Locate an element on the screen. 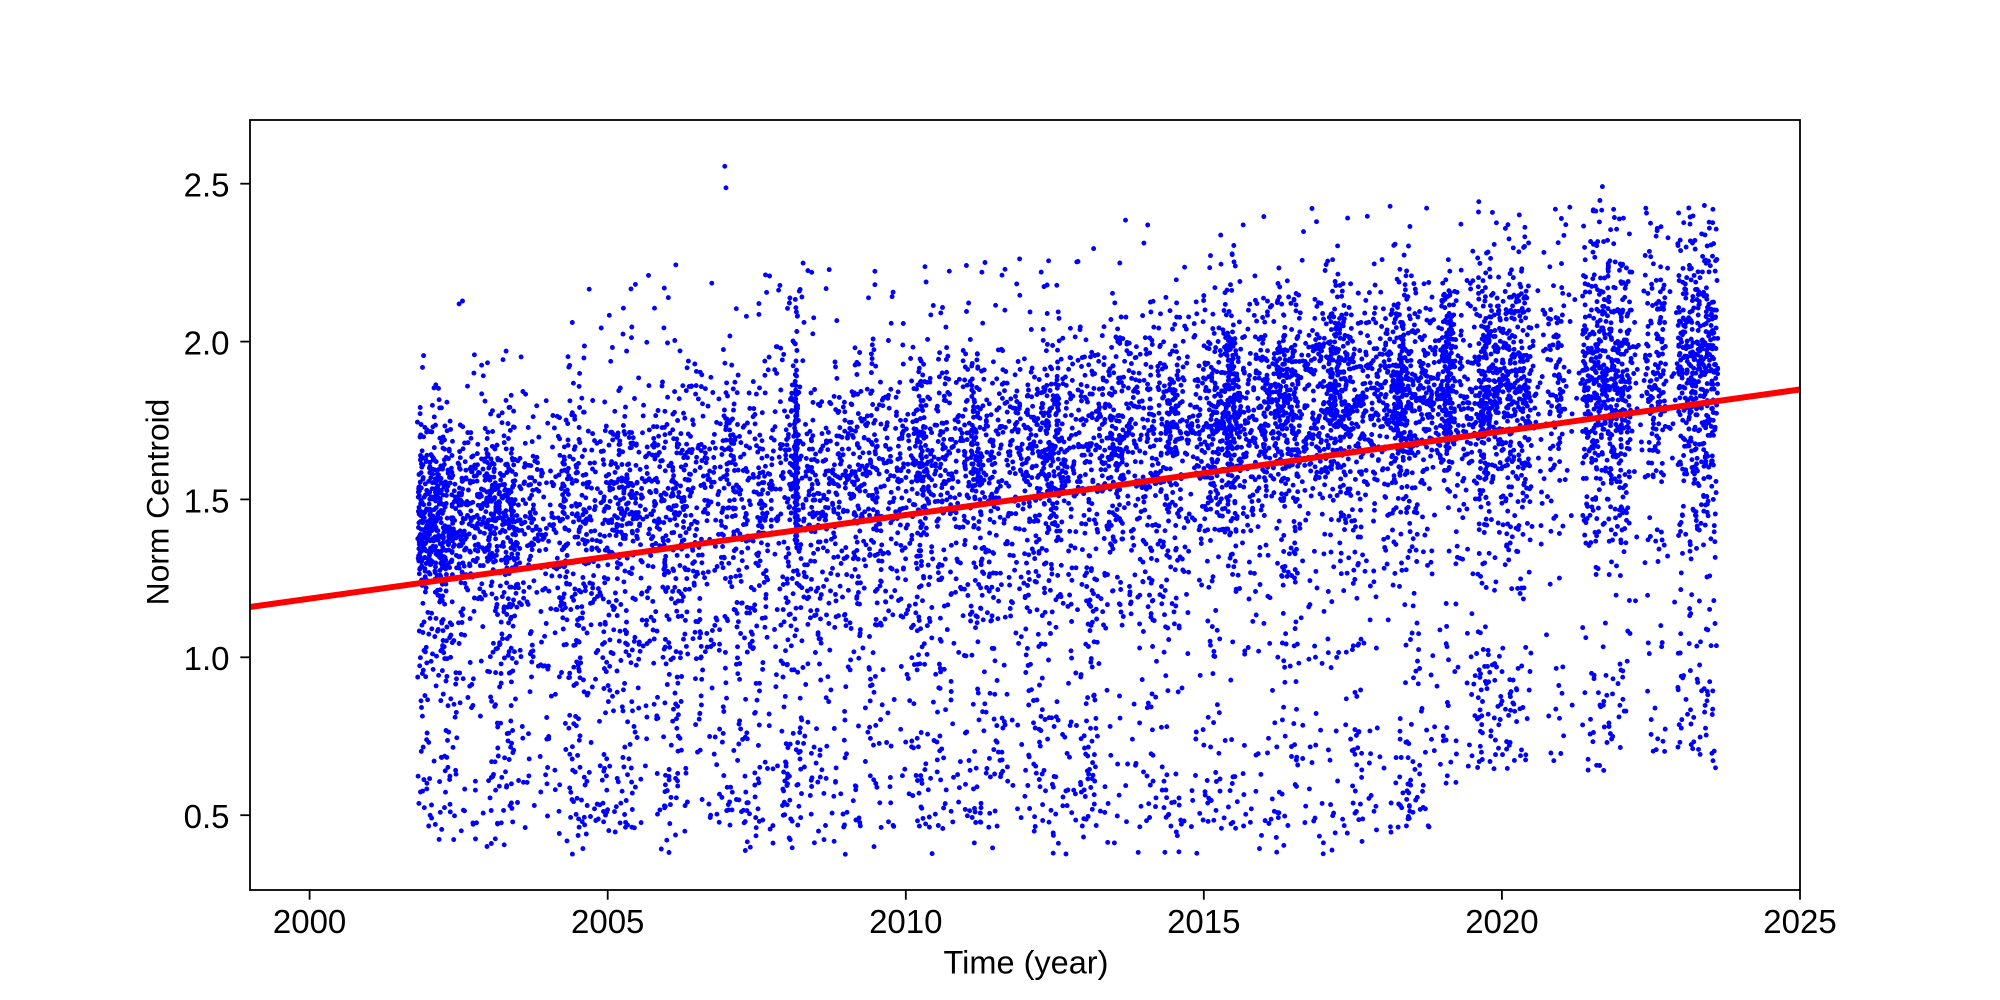  svg-text: 1.5 is located at coordinates (207, 500).